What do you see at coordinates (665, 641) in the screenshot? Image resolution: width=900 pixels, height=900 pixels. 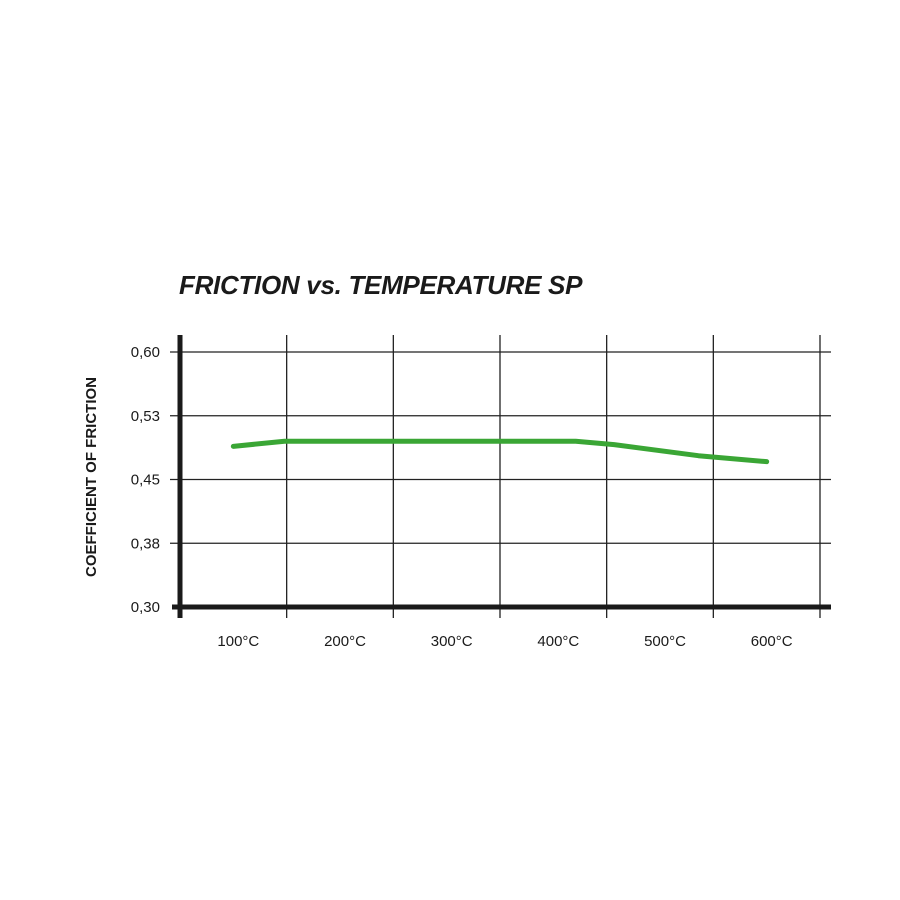 I see `x-tick-label: 500°C` at bounding box center [665, 641].